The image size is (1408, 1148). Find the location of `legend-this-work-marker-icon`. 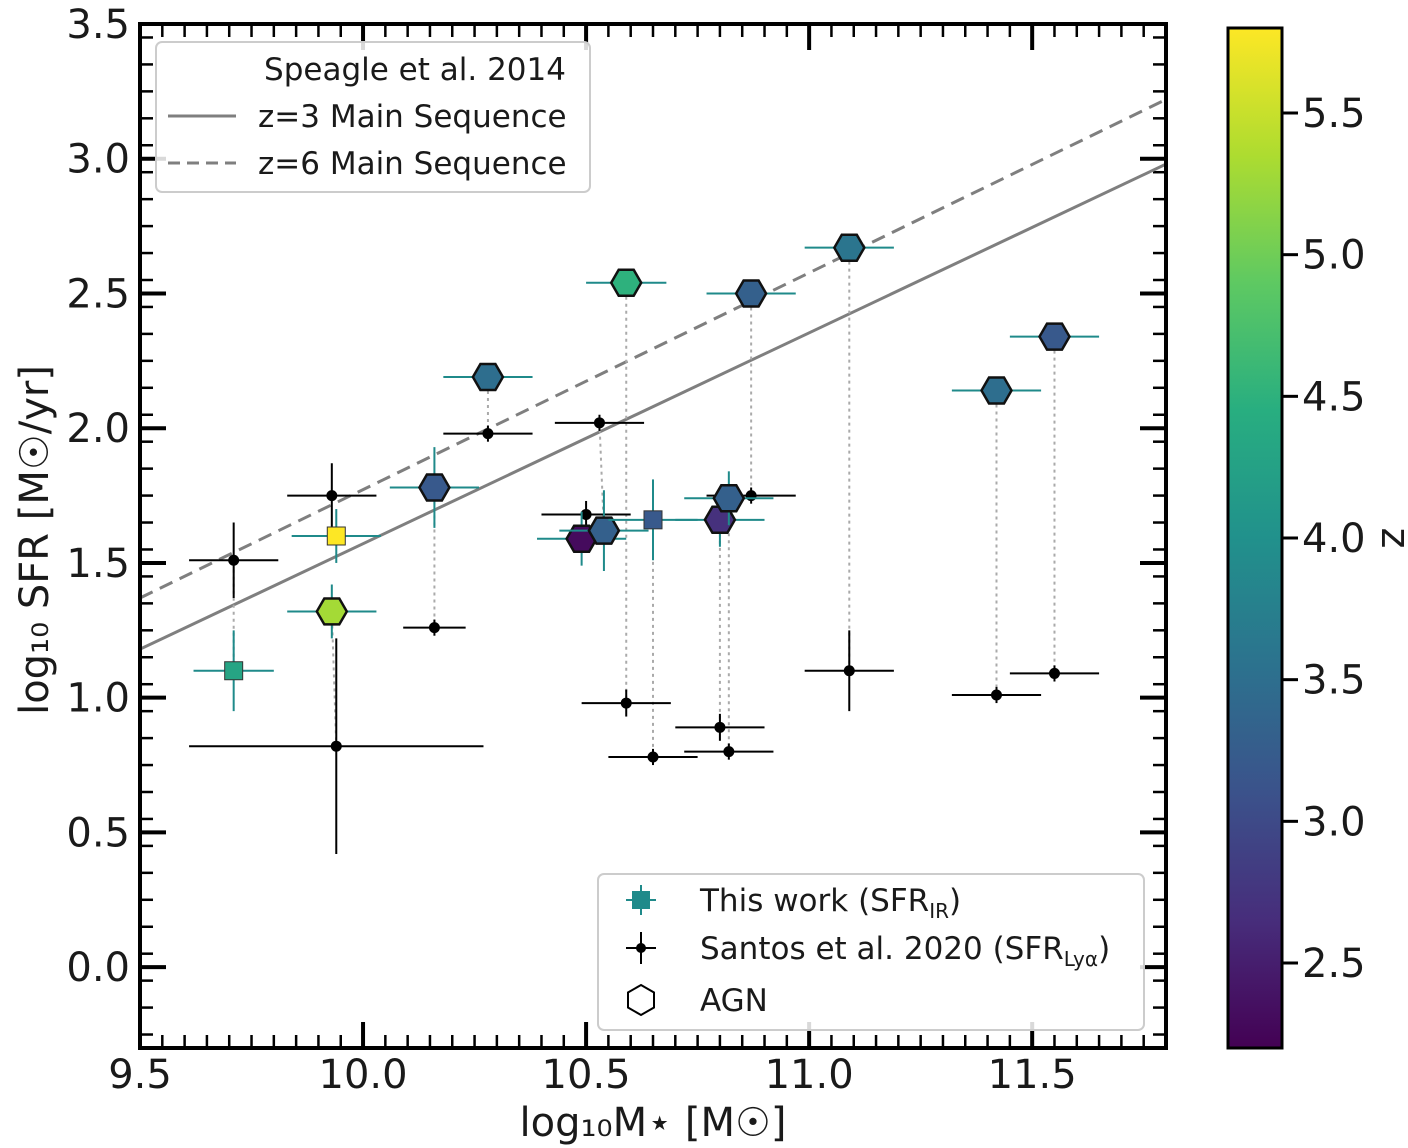

legend-this-work-marker-icon is located at coordinates (641, 900).